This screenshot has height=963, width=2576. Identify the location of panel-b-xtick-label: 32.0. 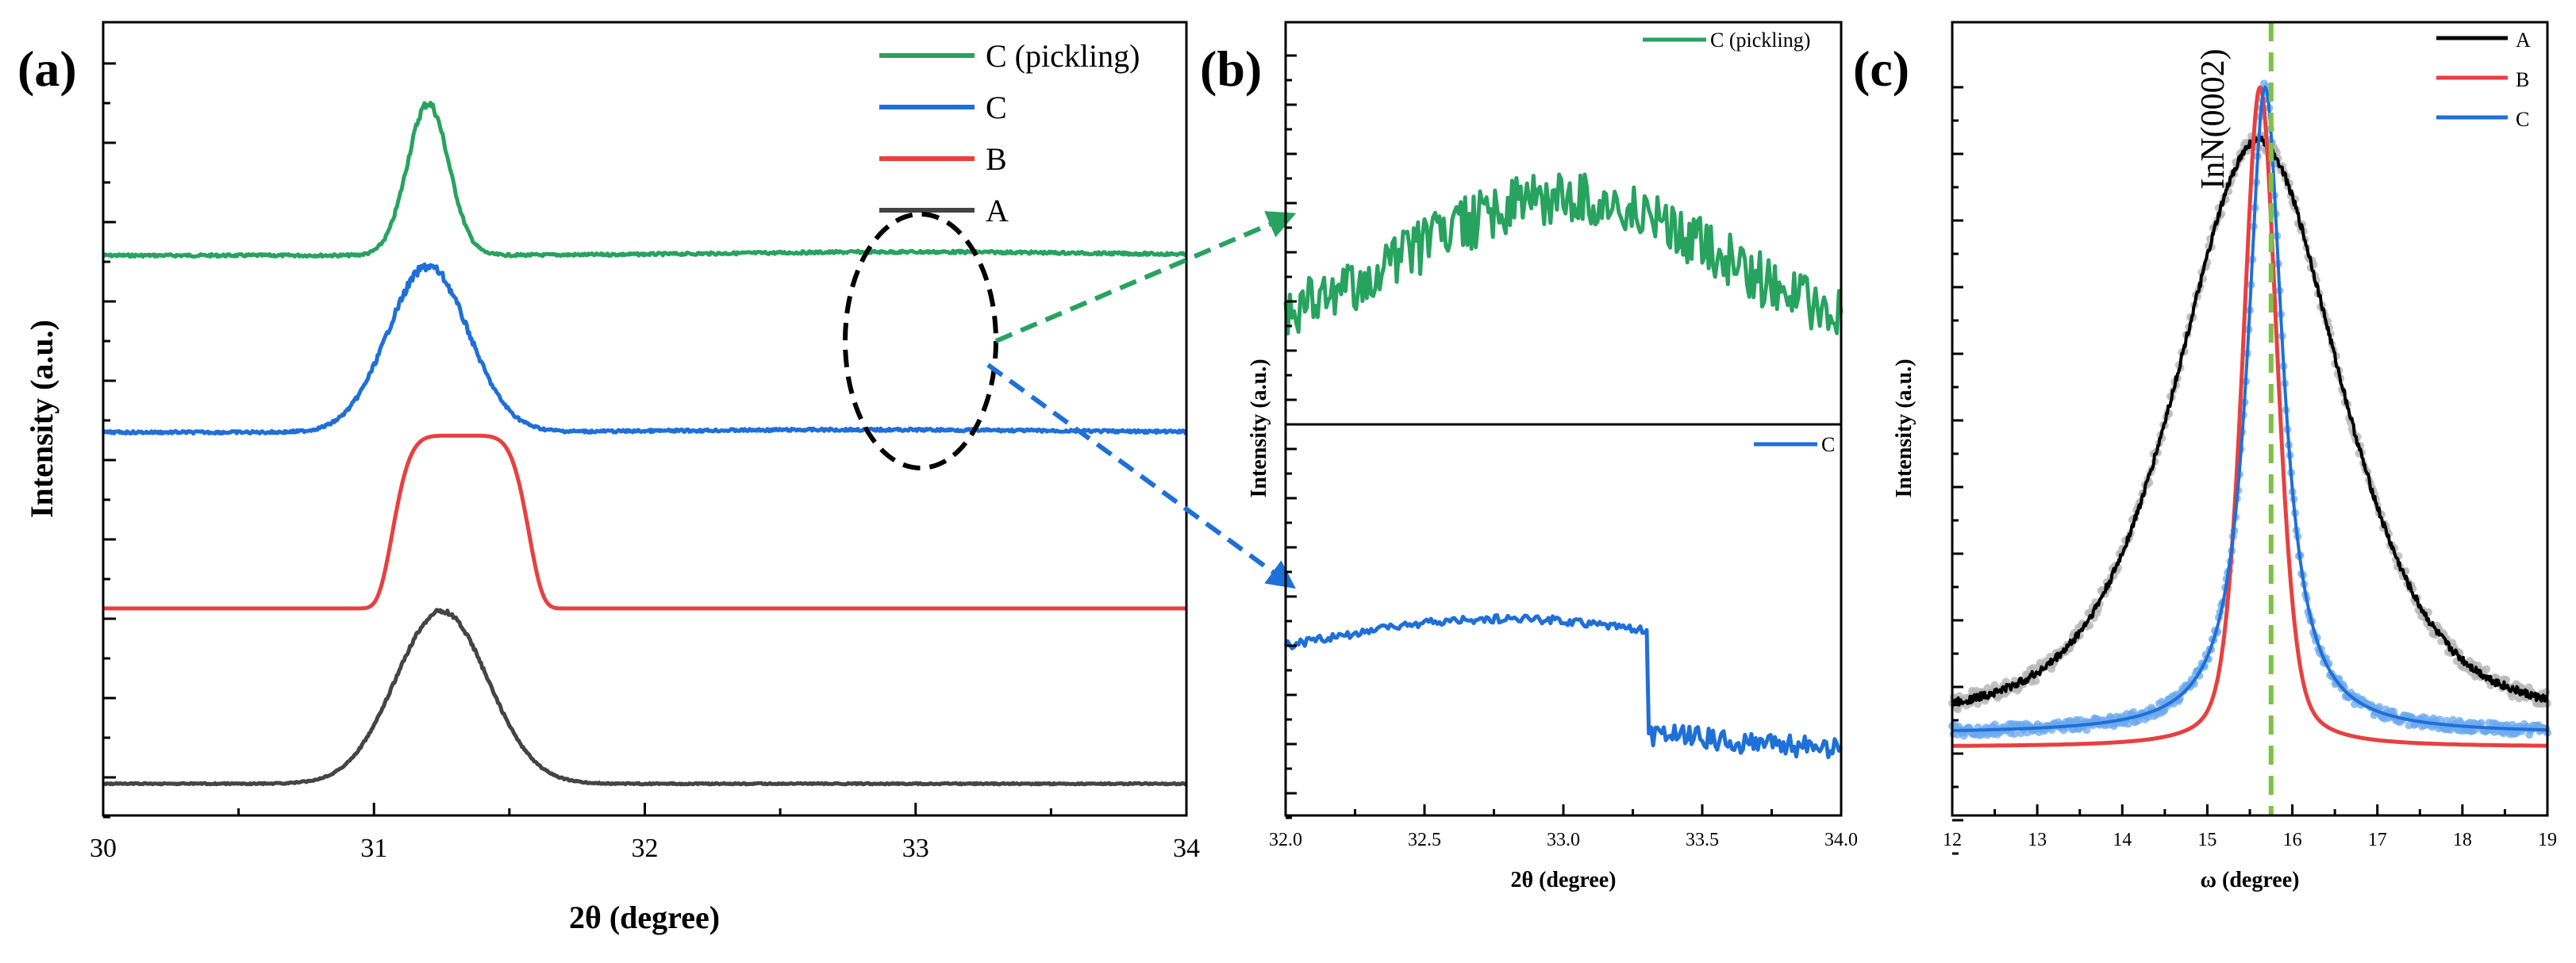
(1285, 840).